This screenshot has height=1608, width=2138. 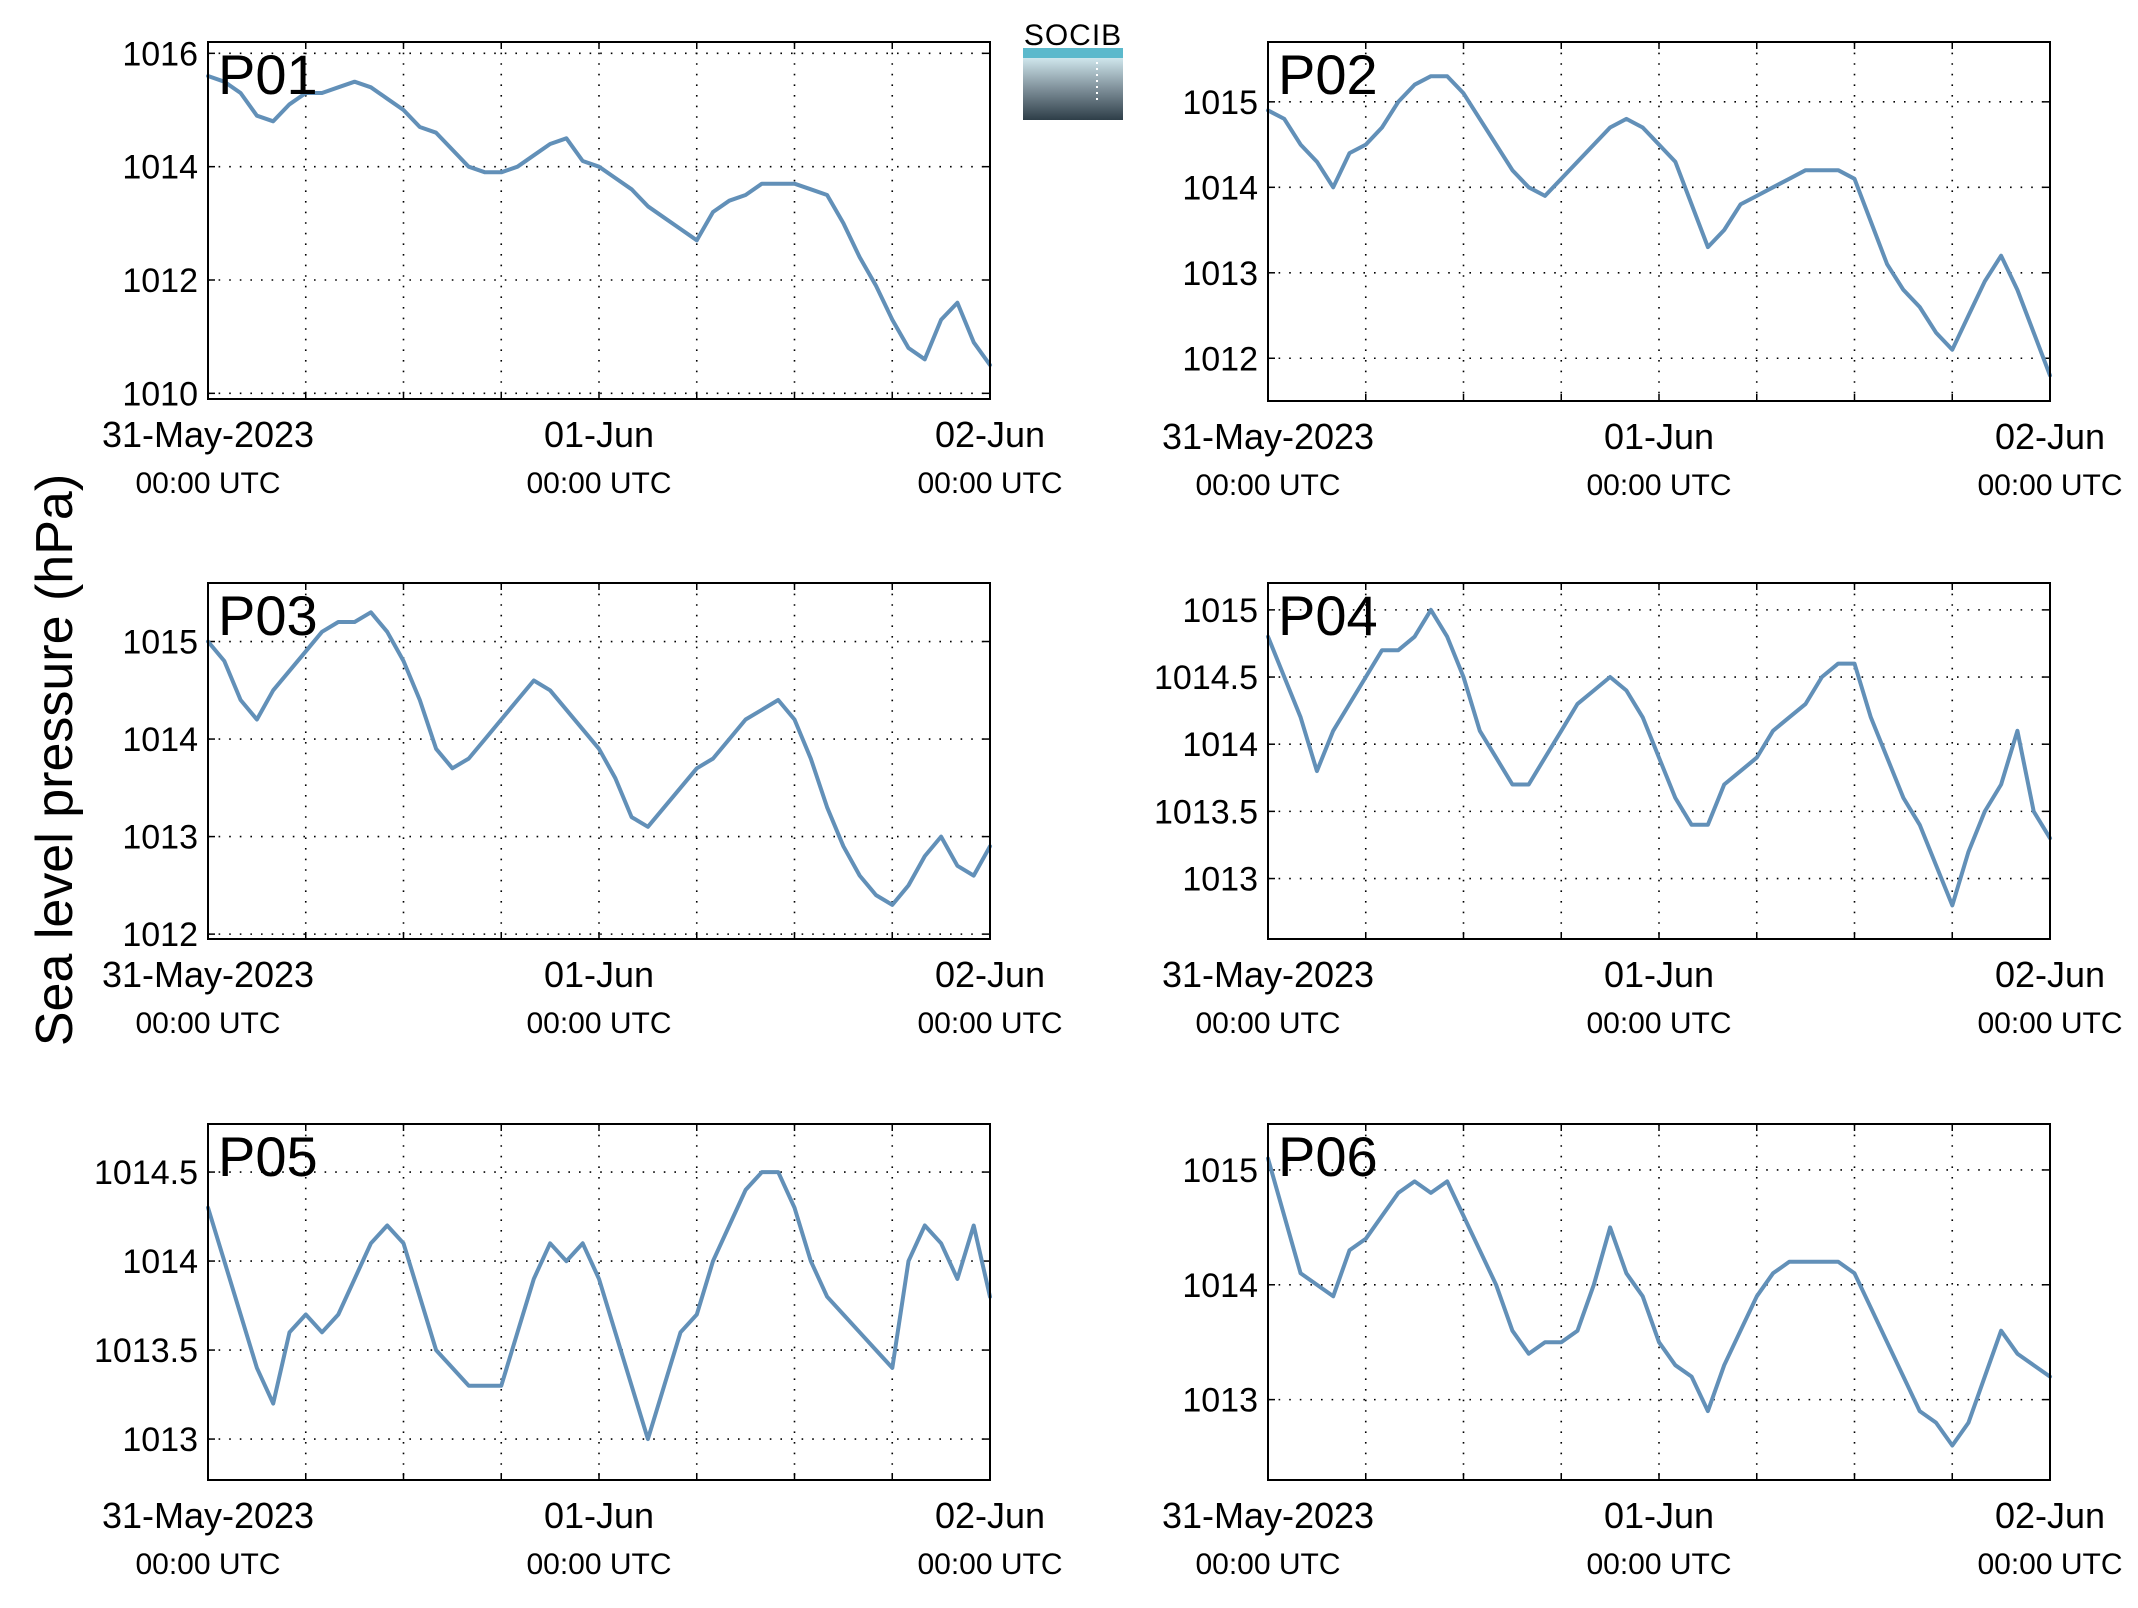 I want to click on socib-logo: SOCIB, so click(x=1073, y=69).